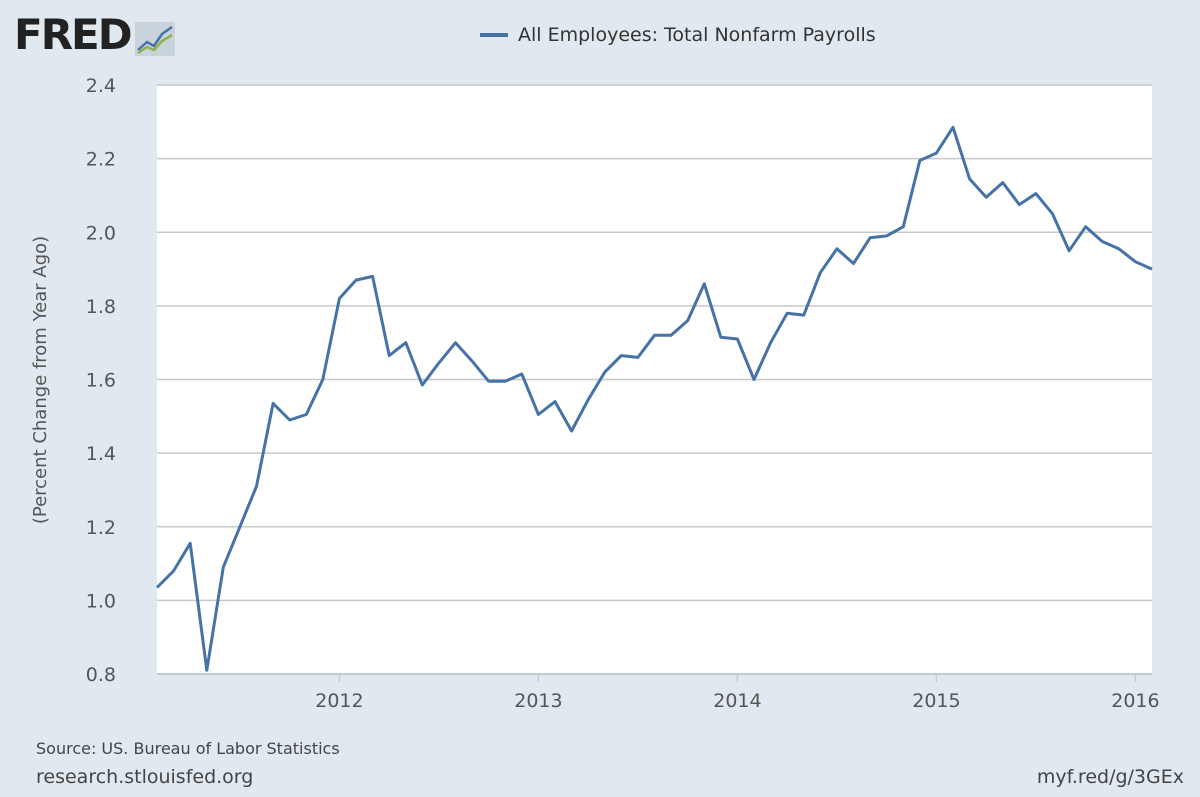 The height and width of the screenshot is (797, 1200). What do you see at coordinates (737, 701) in the screenshot?
I see `x-tick-label: 2014` at bounding box center [737, 701].